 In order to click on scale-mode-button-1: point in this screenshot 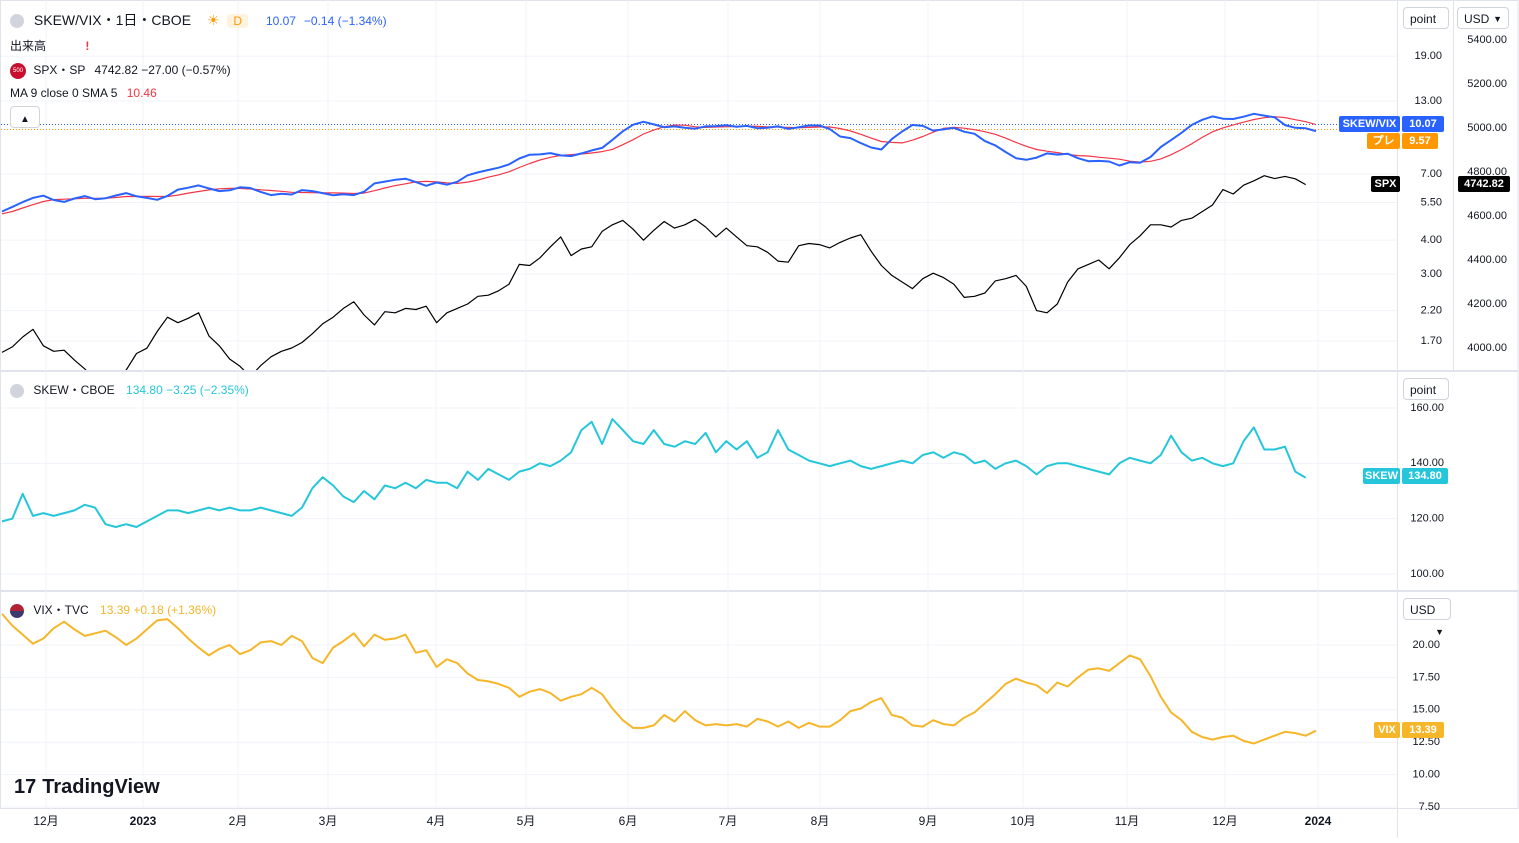, I will do `click(1426, 18)`.